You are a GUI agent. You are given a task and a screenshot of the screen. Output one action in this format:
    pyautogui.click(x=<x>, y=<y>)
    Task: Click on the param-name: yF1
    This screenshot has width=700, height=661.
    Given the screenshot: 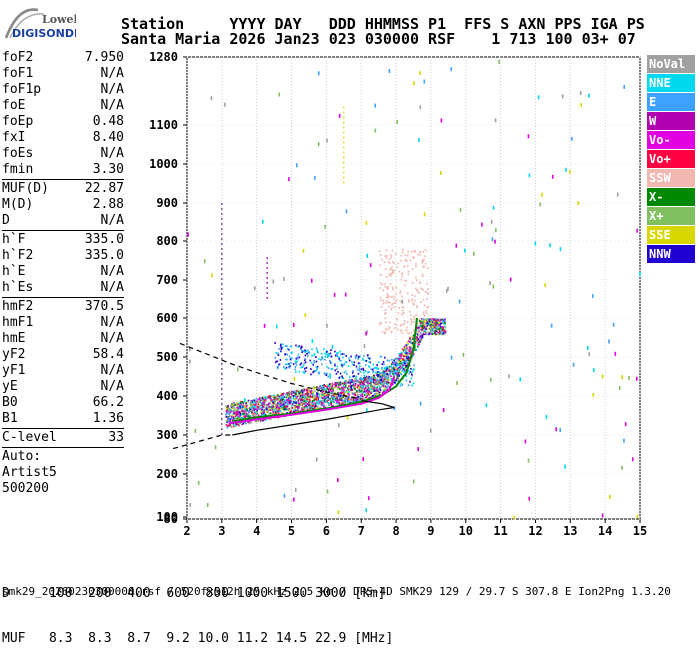 What is the action you would take?
    pyautogui.click(x=14, y=370)
    